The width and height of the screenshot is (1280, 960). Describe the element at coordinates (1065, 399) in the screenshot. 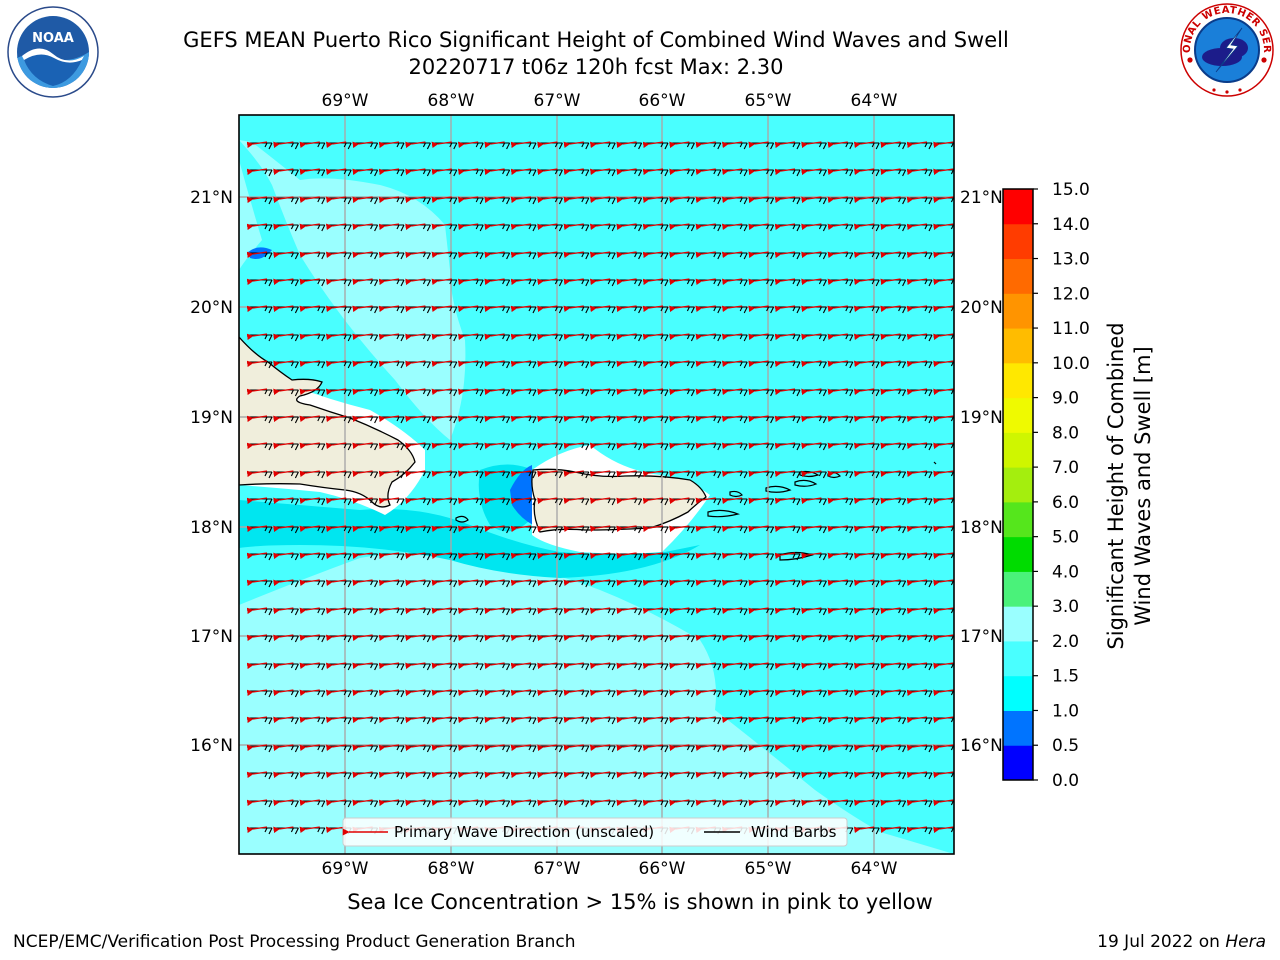

I see `colorbar-tick-11: 9.0` at that location.